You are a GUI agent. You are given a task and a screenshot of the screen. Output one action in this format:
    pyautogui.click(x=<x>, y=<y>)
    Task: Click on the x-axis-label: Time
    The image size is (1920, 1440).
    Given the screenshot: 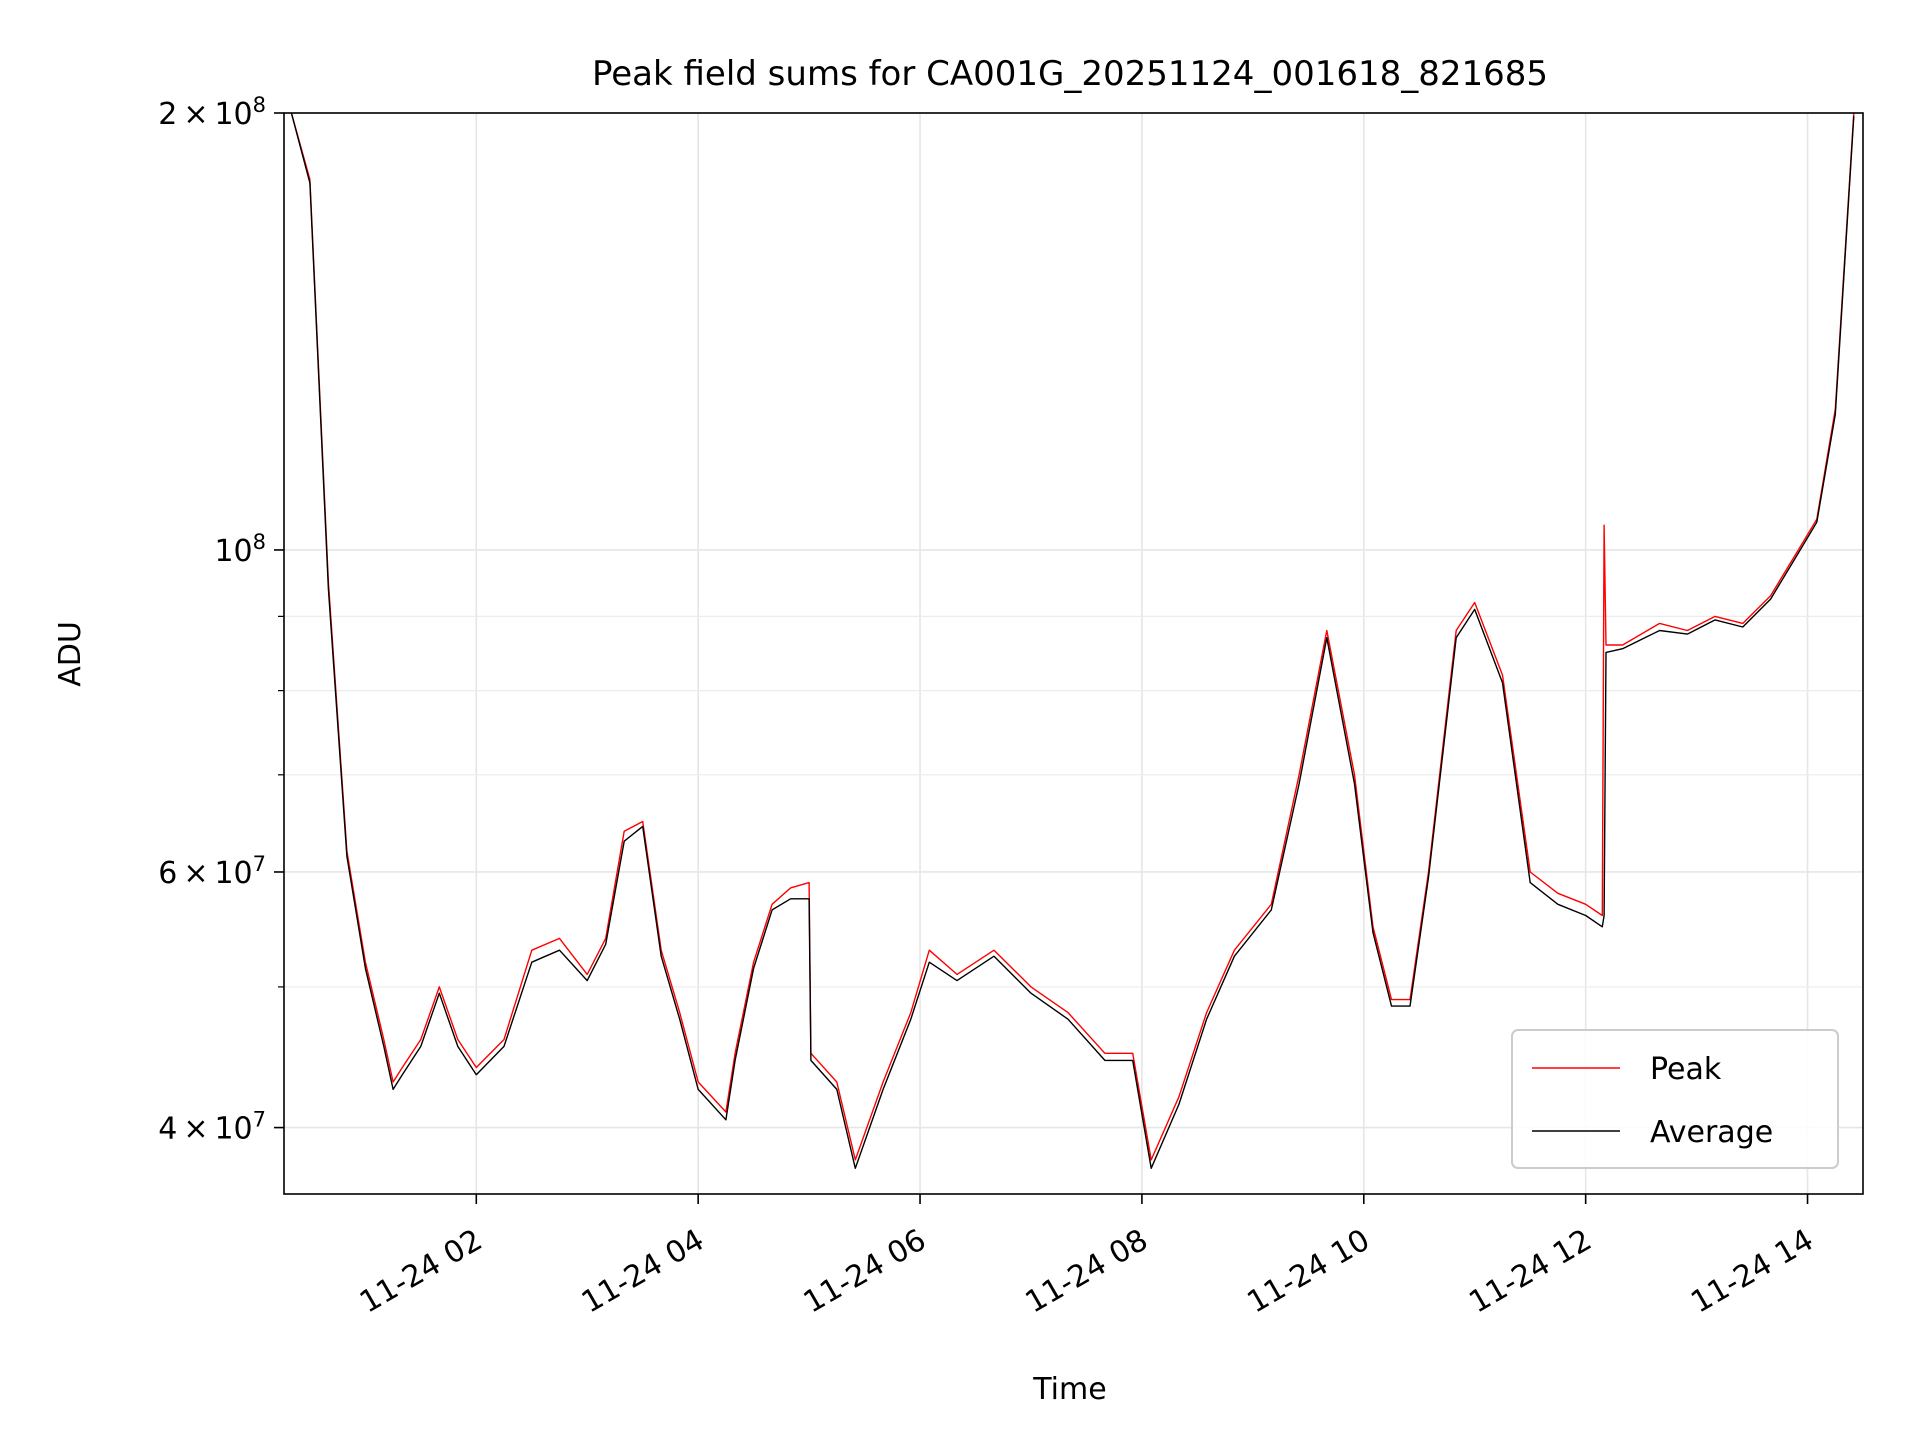 What is the action you would take?
    pyautogui.click(x=1069, y=1389)
    